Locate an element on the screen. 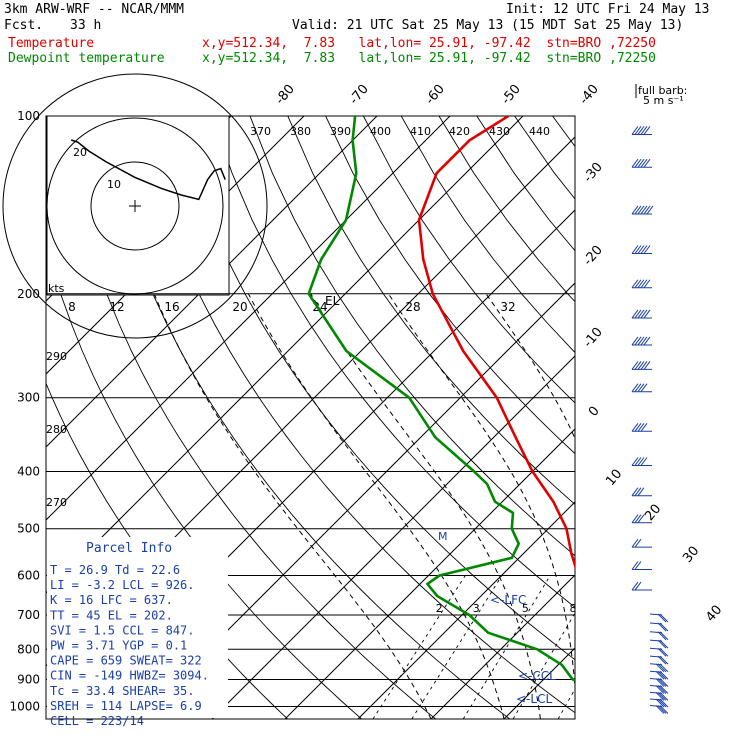  hodograph-speed-label: 32 is located at coordinates (507, 307).